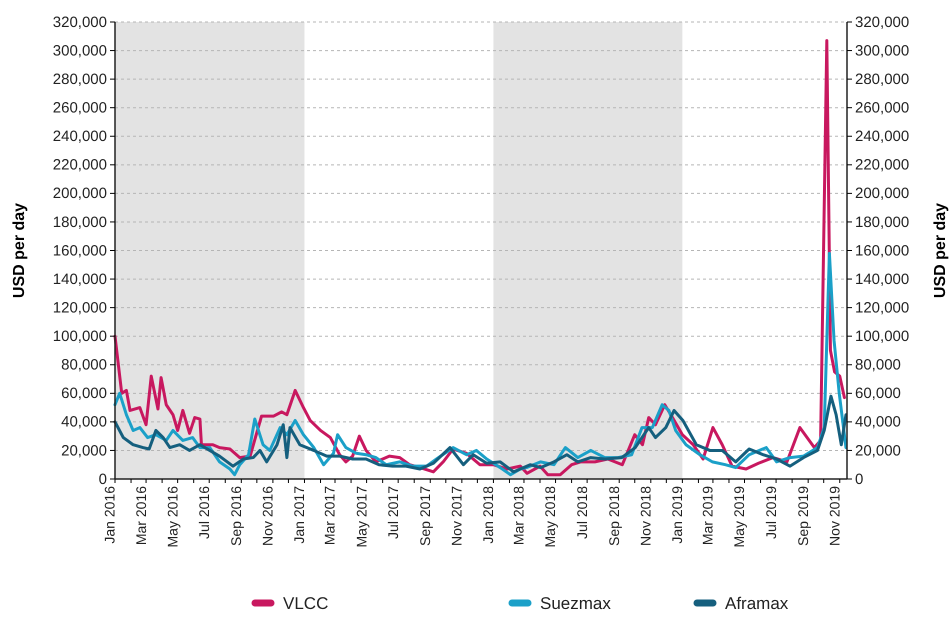  I want to click on x-tick-label: Jan 2018, so click(488, 515).